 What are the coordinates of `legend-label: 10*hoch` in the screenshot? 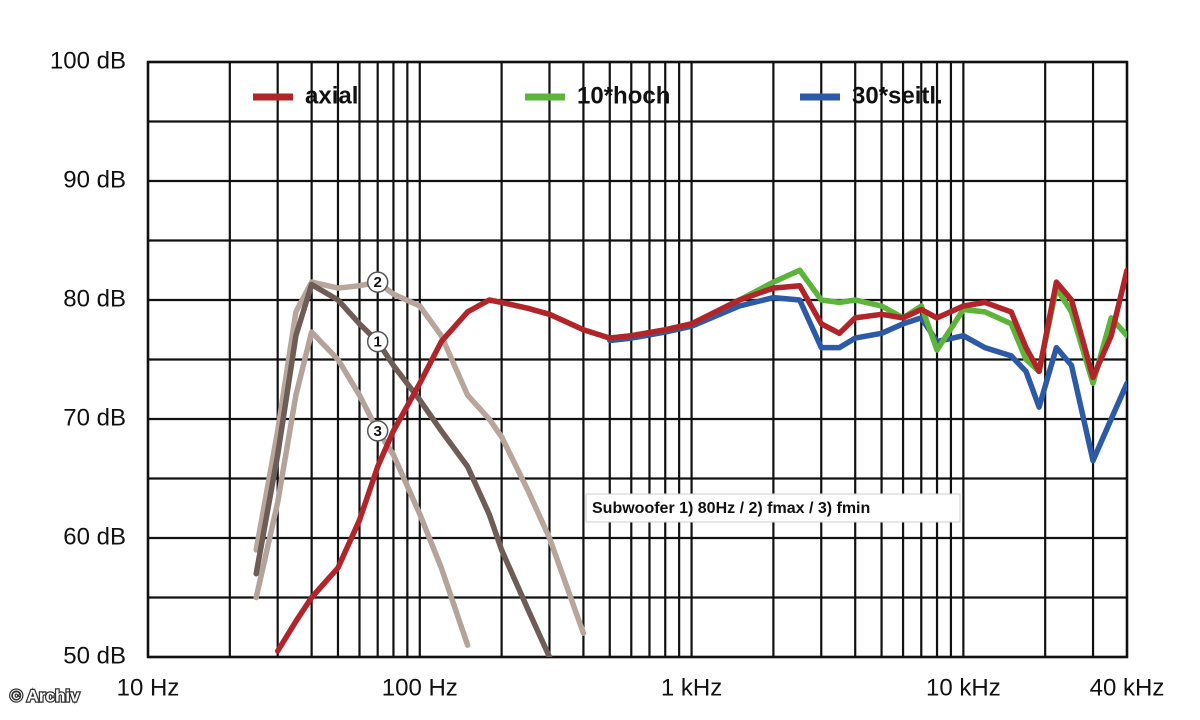 It's located at (623, 95).